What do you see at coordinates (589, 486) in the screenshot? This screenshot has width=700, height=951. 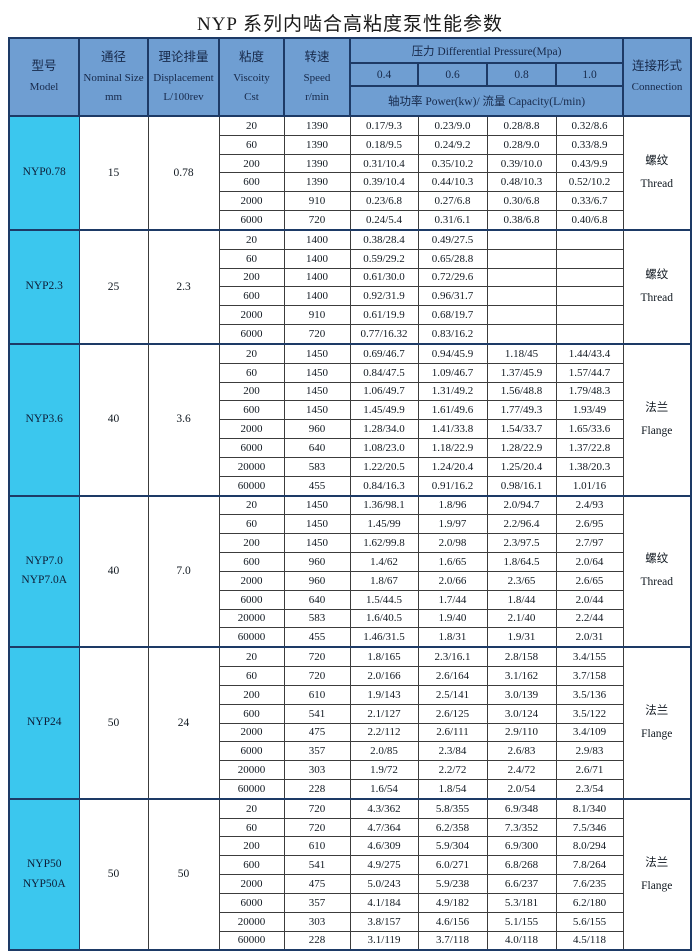 I see `power-capacity-cell: 1.01/16` at bounding box center [589, 486].